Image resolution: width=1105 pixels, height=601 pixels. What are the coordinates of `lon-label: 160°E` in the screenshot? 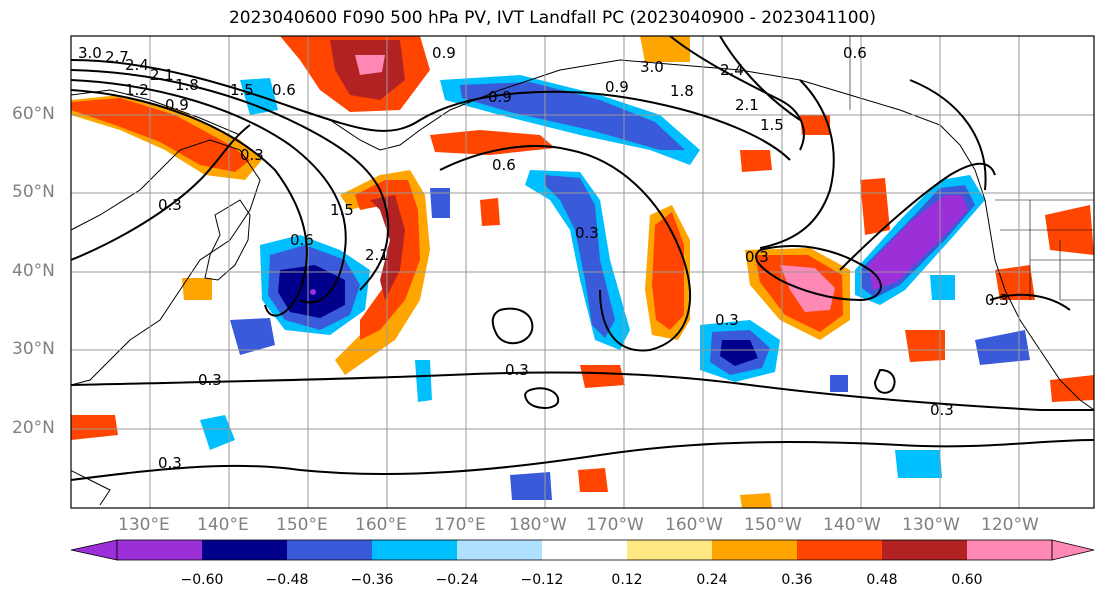 It's located at (381, 525).